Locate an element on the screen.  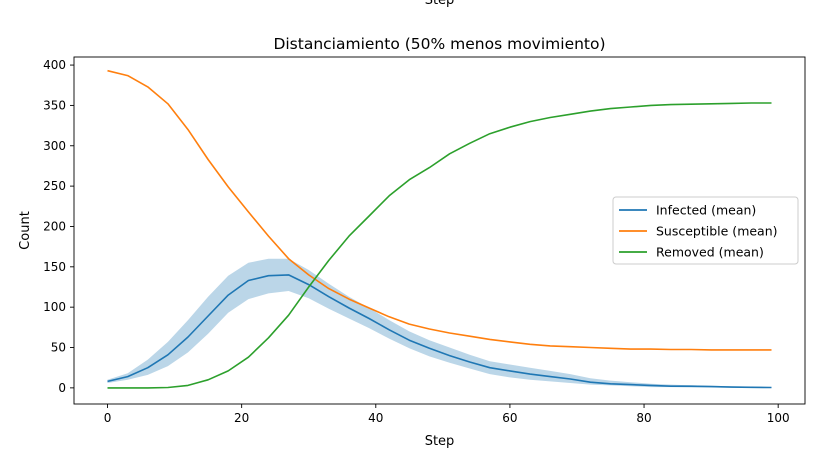
x-tick-label: 80 is located at coordinates (643, 418).